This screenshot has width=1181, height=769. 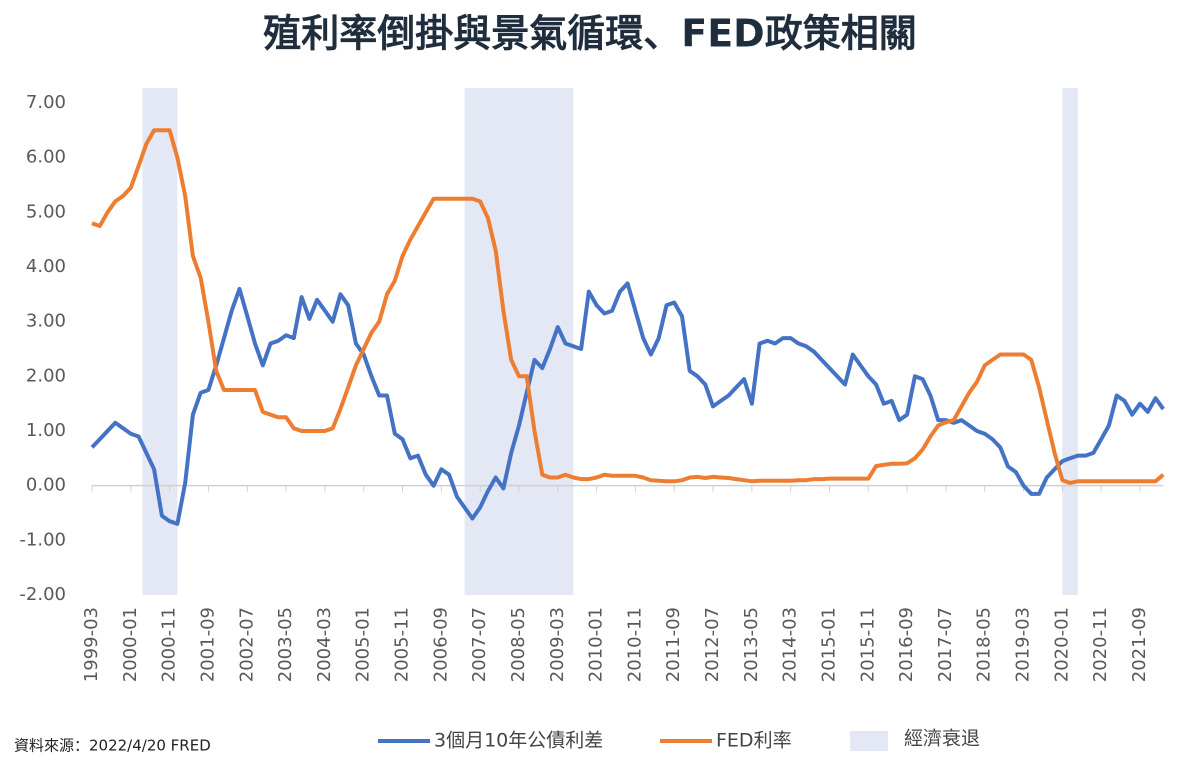 I want to click on x-tick-label: 2015-11, so click(x=867, y=644).